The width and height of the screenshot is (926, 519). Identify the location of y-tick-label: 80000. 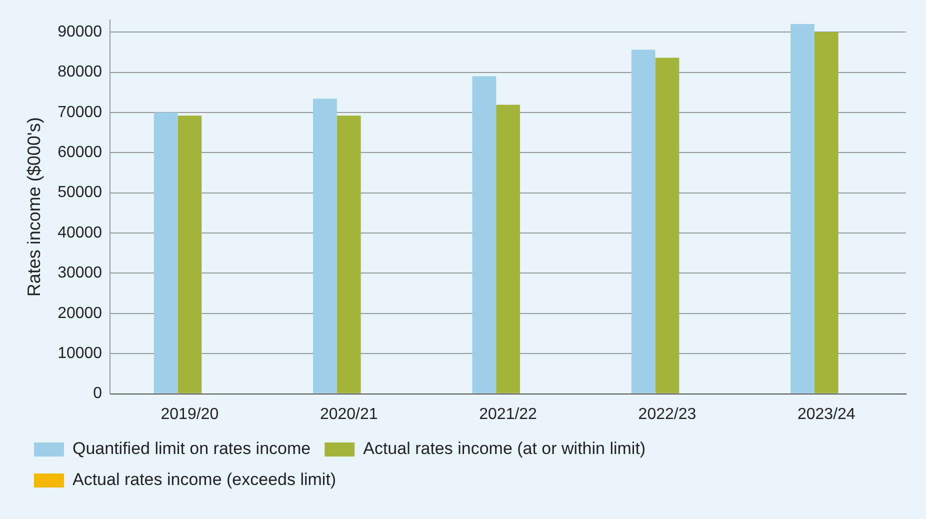
(80, 72).